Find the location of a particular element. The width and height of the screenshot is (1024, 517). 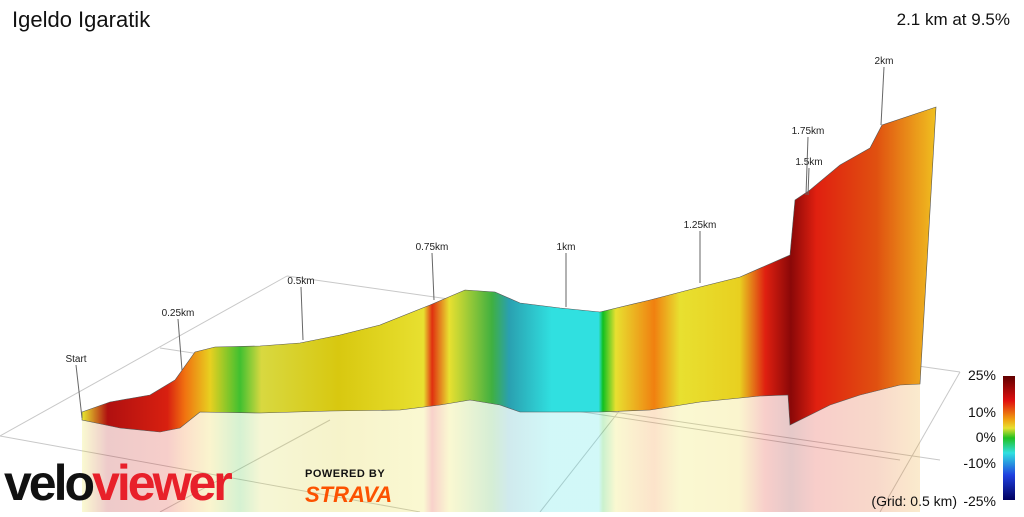

logo: veloviewer is located at coordinates (118, 483).